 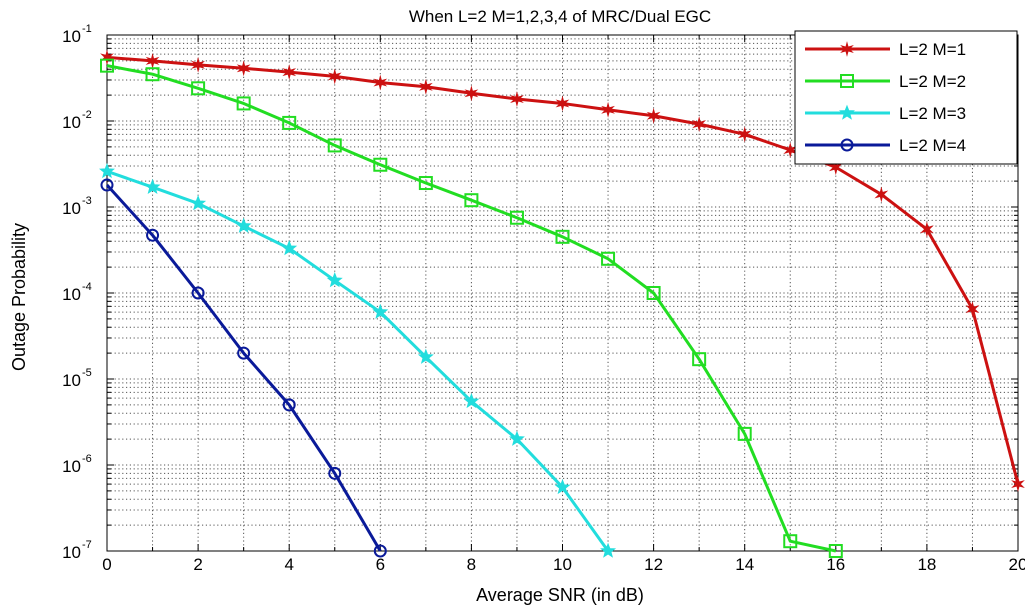 What do you see at coordinates (926, 564) in the screenshot?
I see `x-tick-label: 18` at bounding box center [926, 564].